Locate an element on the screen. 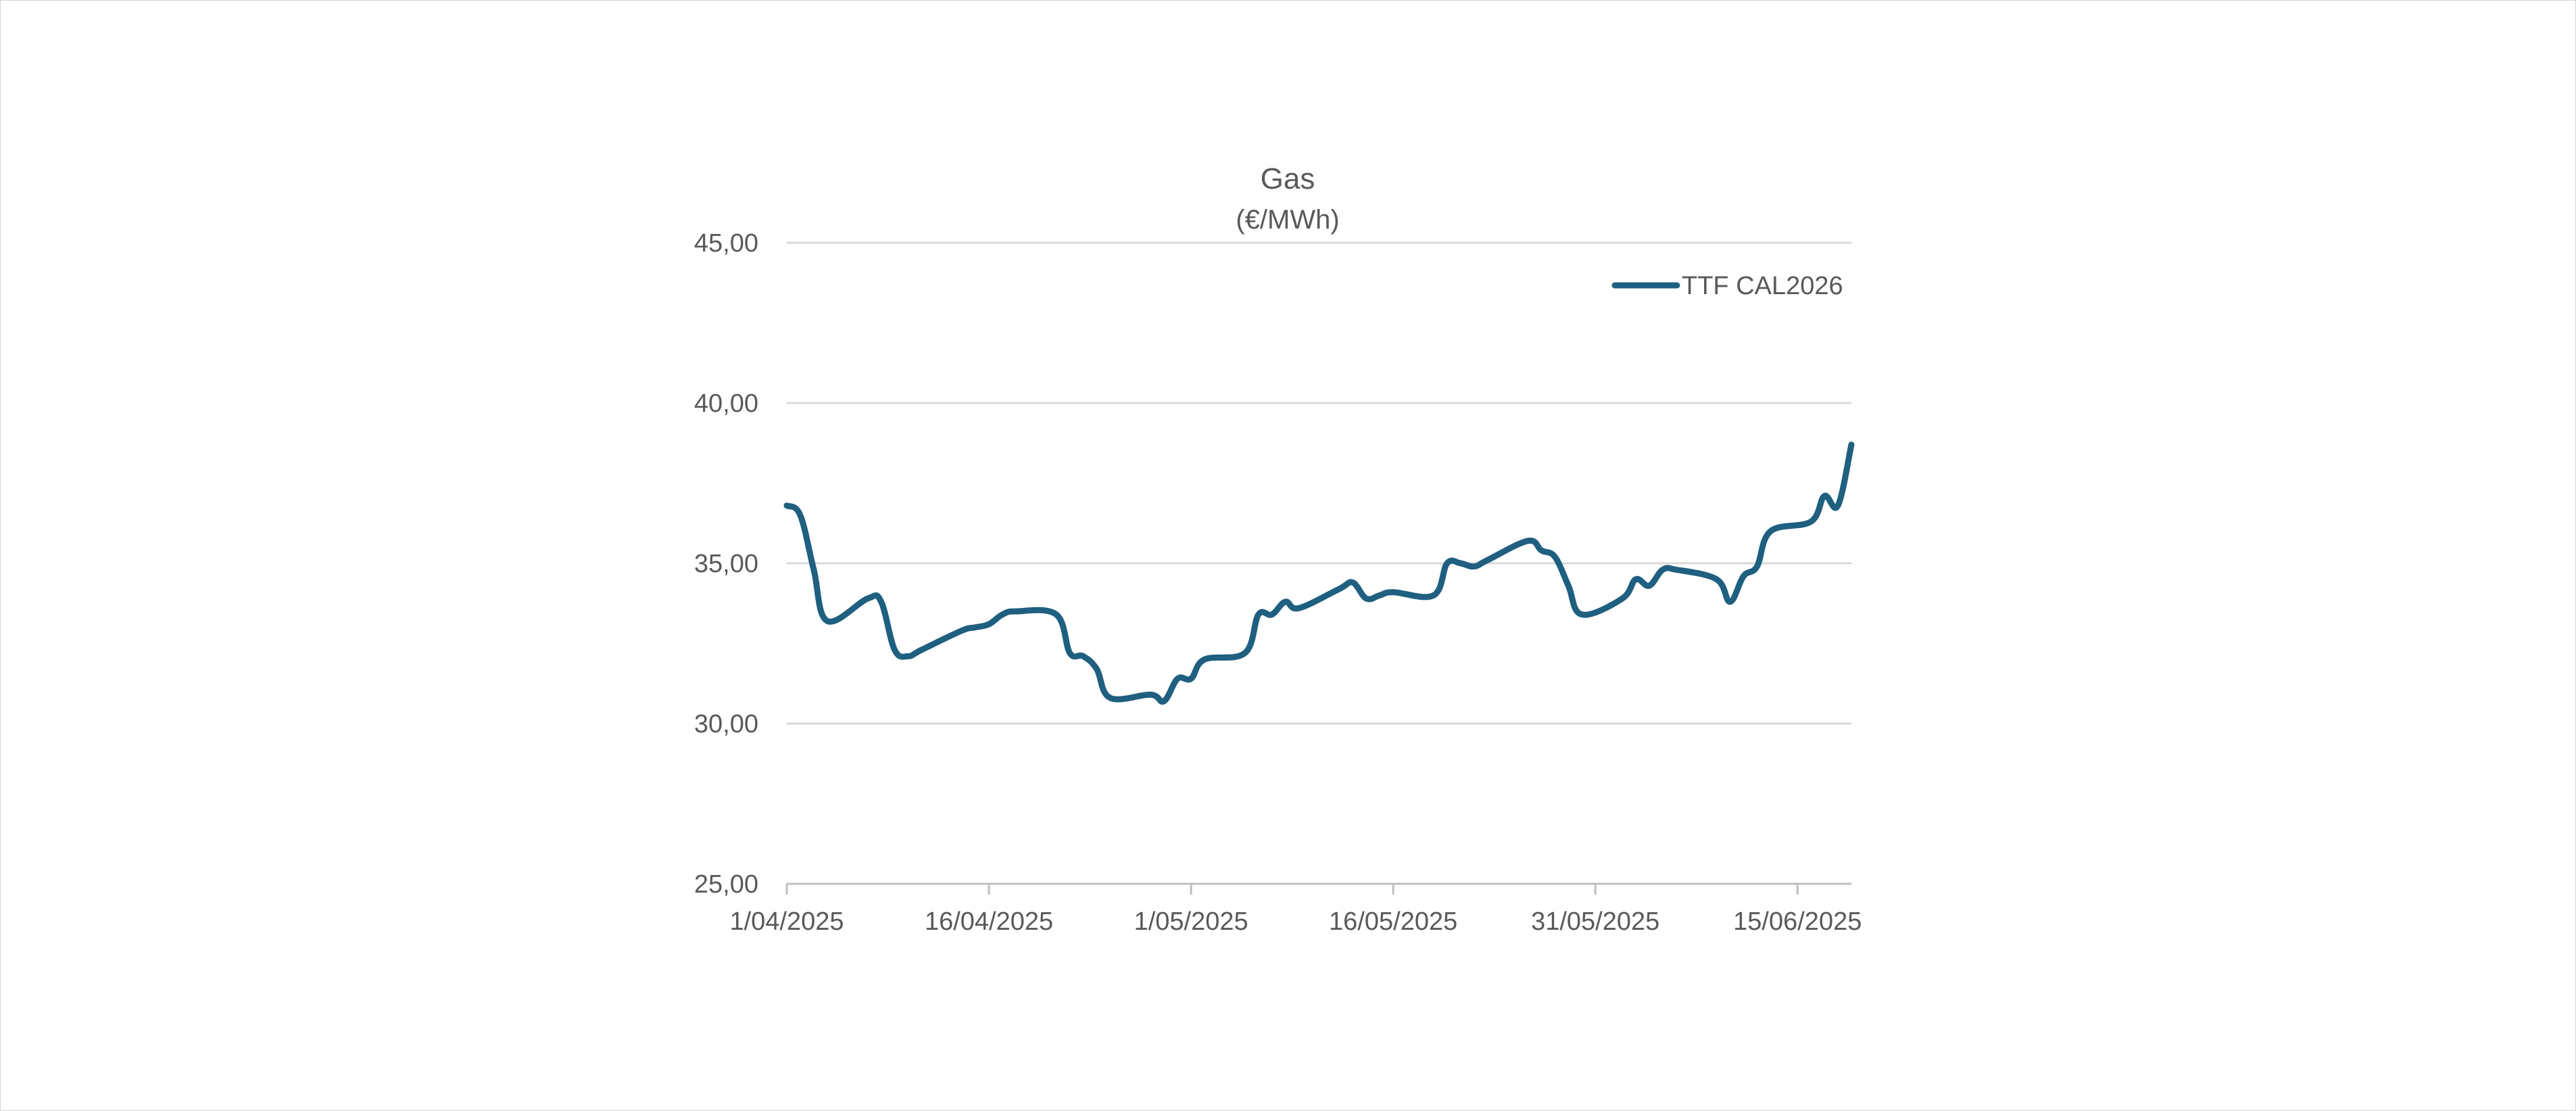 This screenshot has height=1111, width=2576. x-tick-label-3: 16/05/2025 is located at coordinates (1393, 921).